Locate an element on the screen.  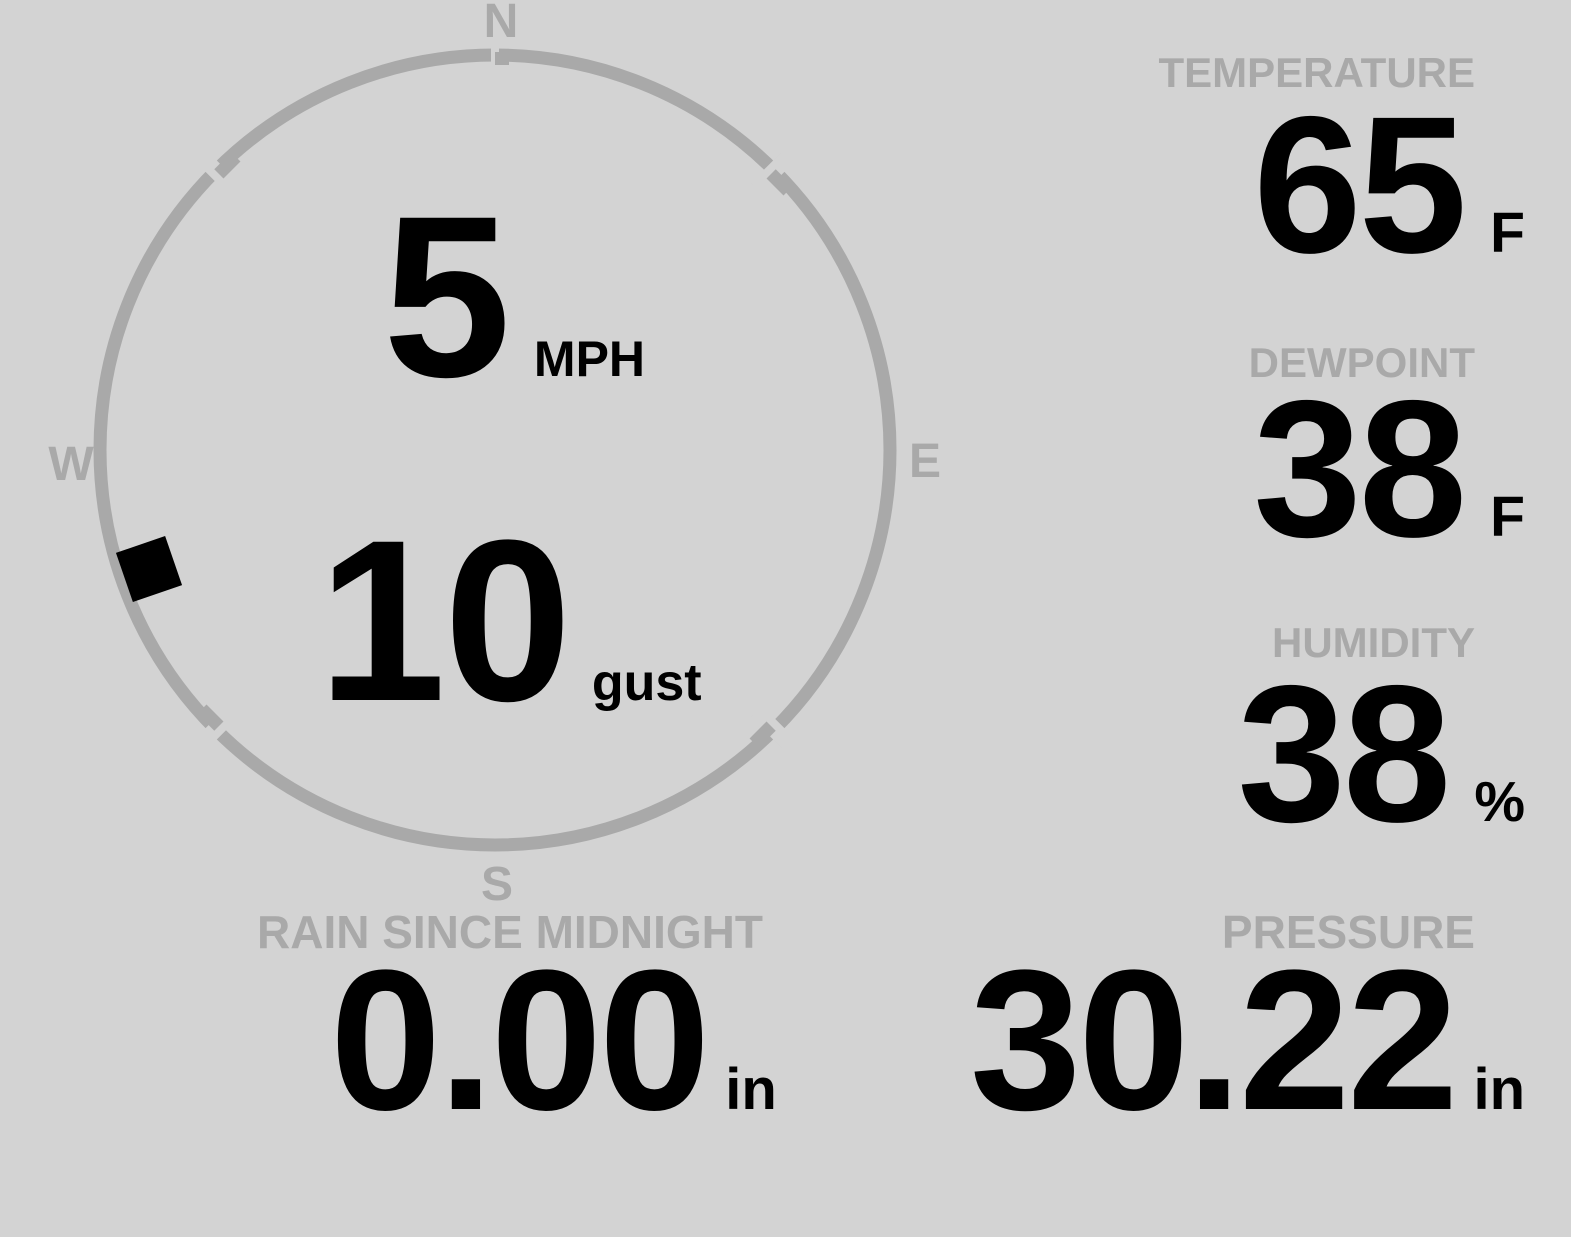
wind-speed: 5 MPH is located at coordinates (514, 297).